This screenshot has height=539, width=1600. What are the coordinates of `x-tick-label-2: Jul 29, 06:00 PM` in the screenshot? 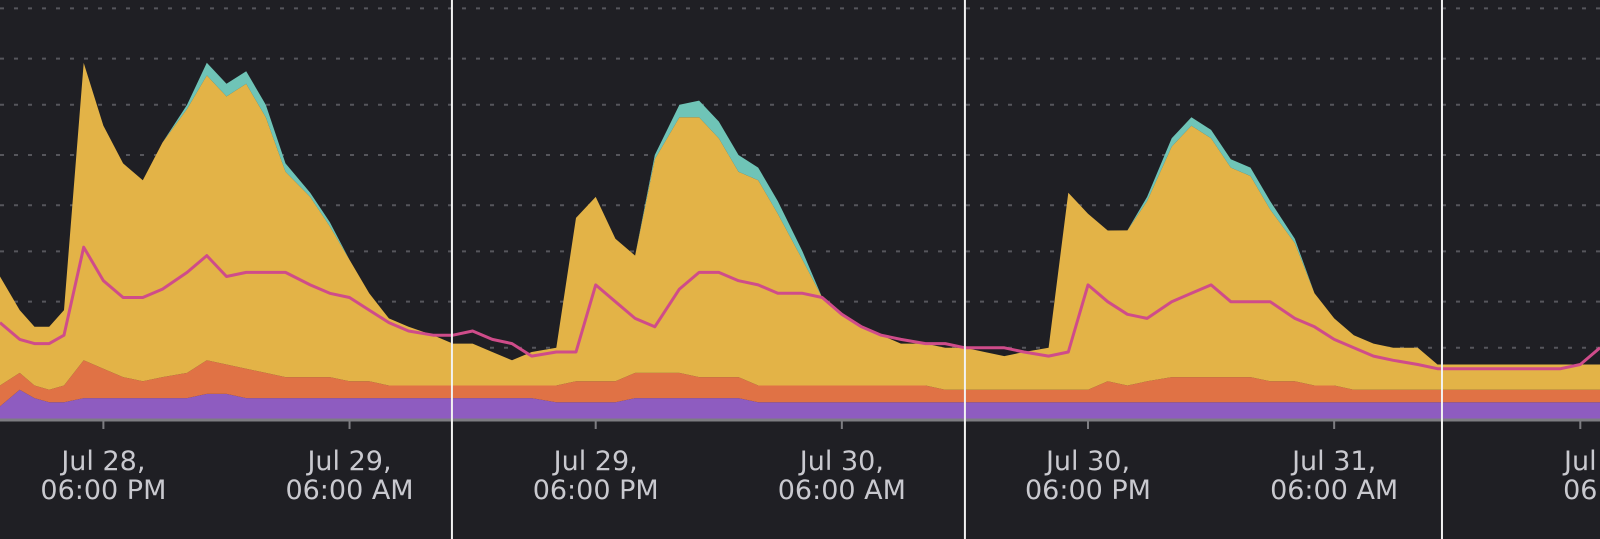 It's located at (596, 476).